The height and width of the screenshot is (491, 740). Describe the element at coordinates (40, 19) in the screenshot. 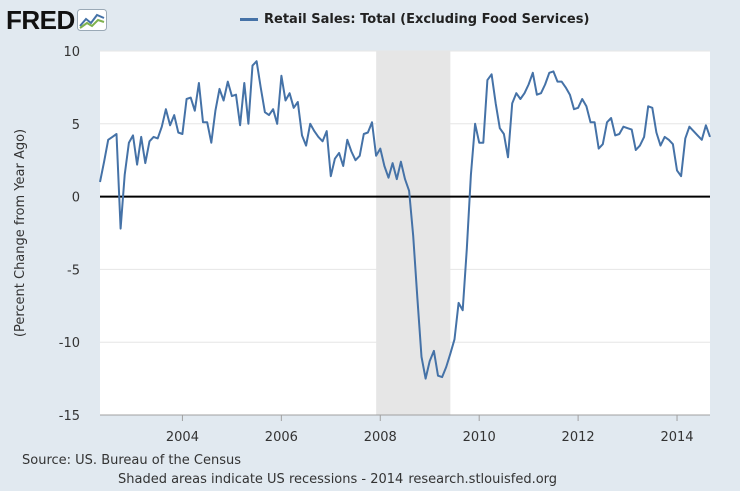

I see `logo-text: FRED` at that location.